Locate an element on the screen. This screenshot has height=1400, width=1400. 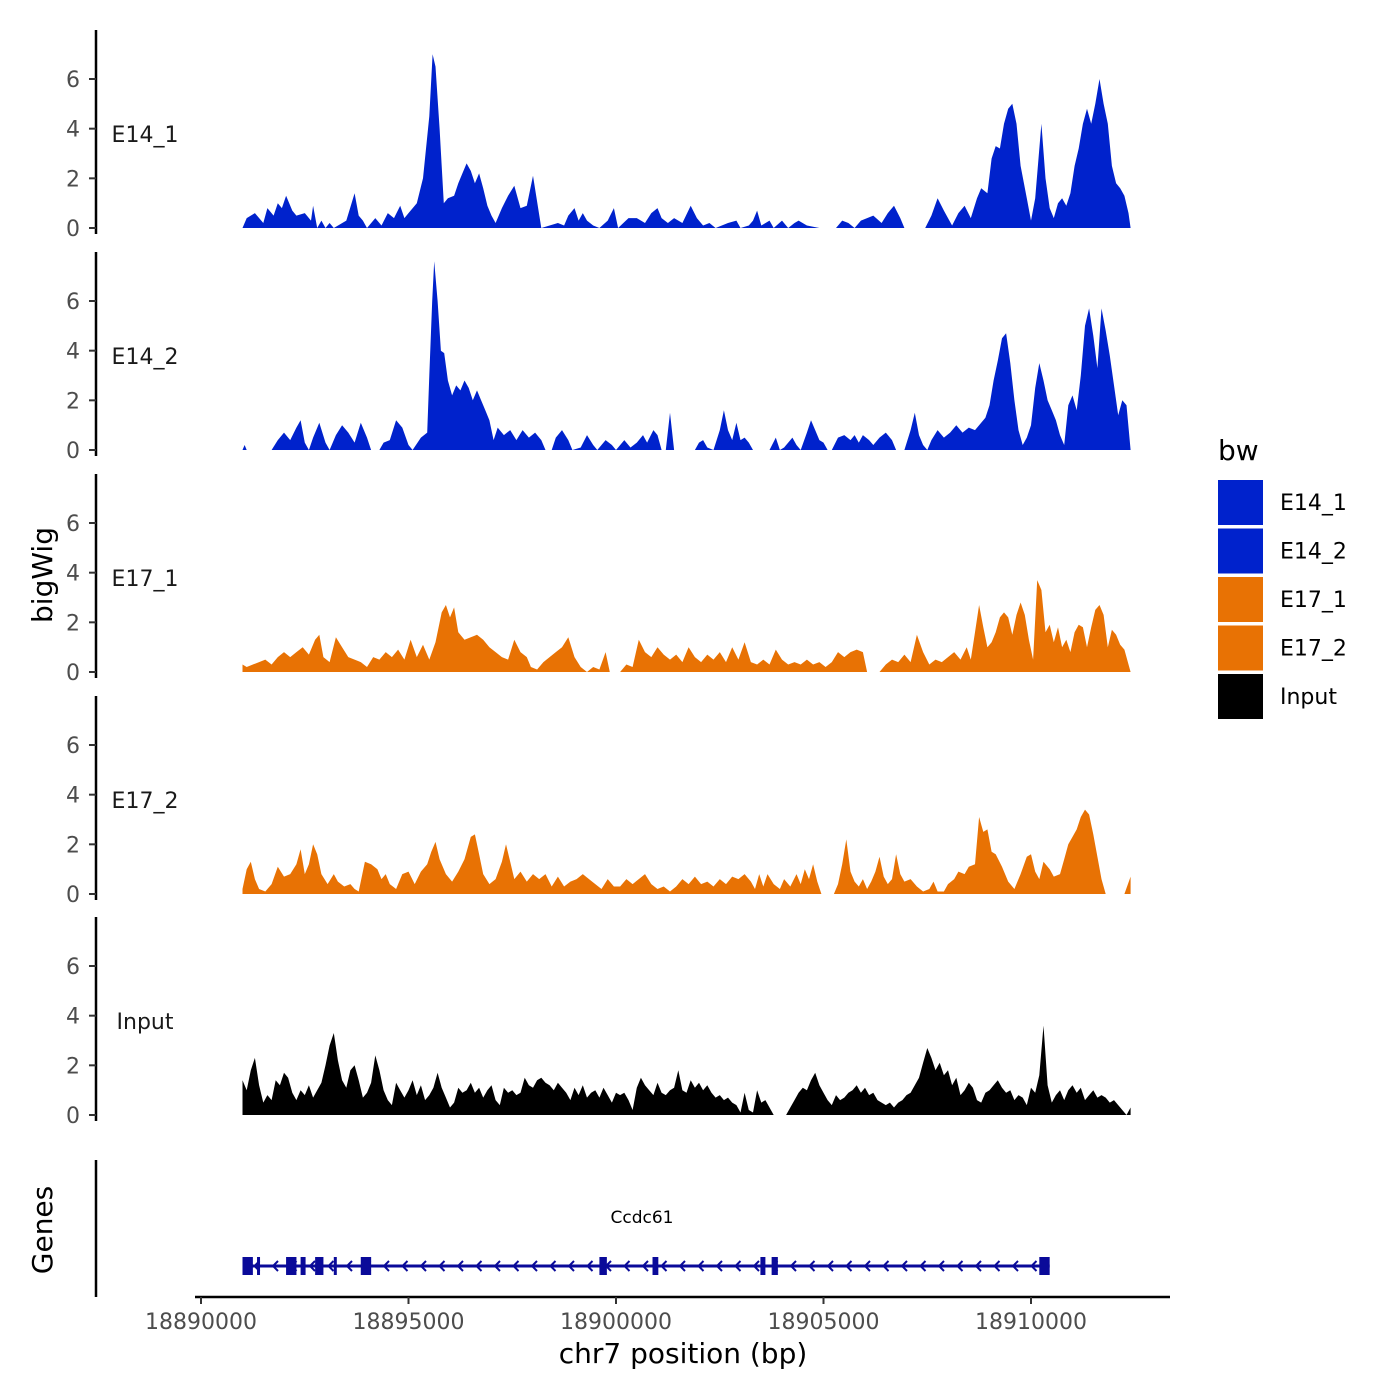
x-tick-label: 18910000 is located at coordinates (1031, 1322).